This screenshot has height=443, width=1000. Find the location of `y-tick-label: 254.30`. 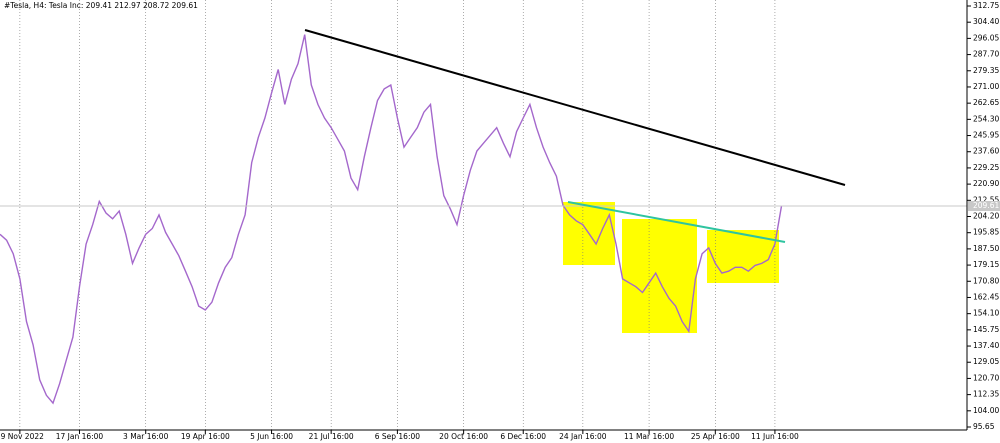

y-tick-label: 254.30 is located at coordinates (986, 118).